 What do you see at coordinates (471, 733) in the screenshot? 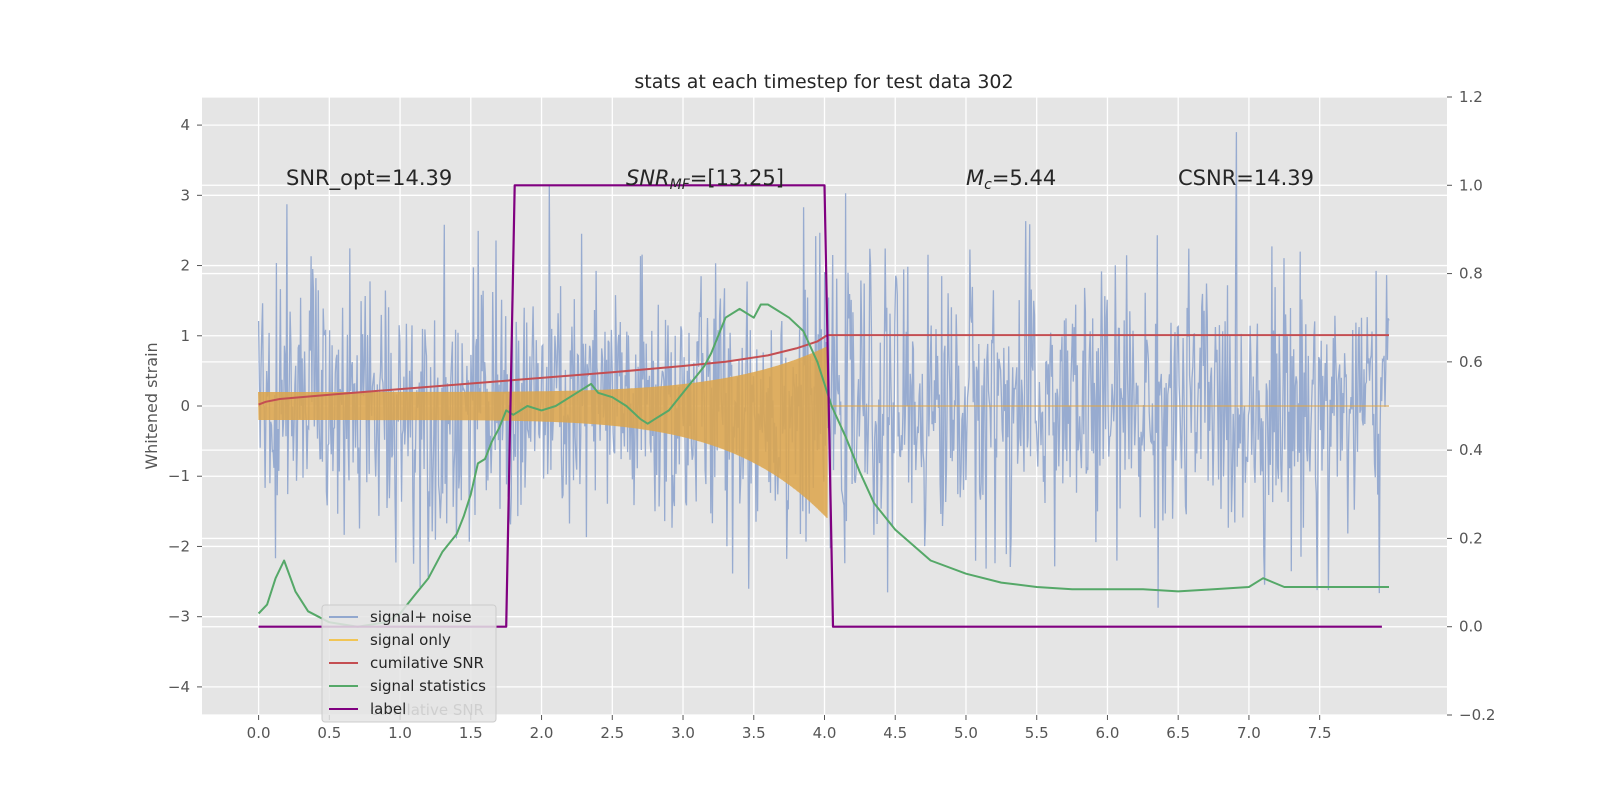
I see `x-tick-label: 1.5` at bounding box center [471, 733].